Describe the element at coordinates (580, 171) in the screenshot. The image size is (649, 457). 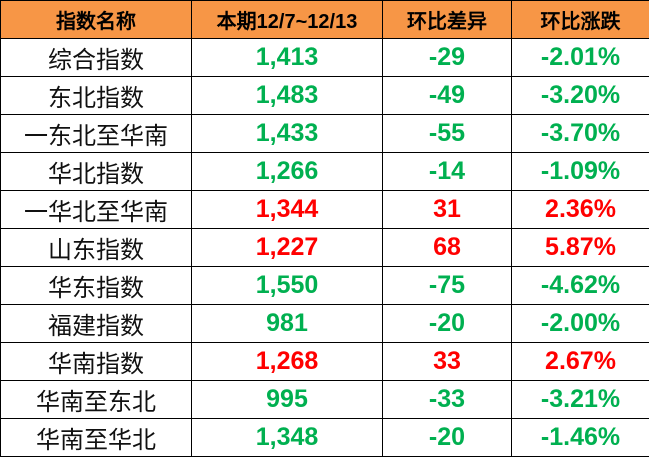
I see `wow-pct-cell: -1.09%` at that location.